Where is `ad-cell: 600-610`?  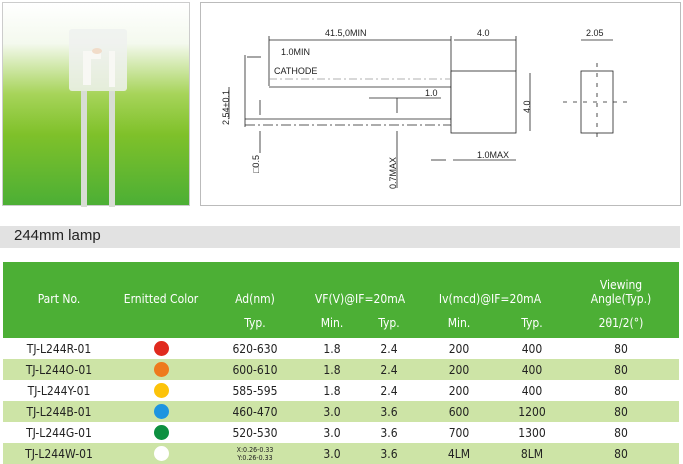
ad-cell: 600-610 is located at coordinates (255, 369).